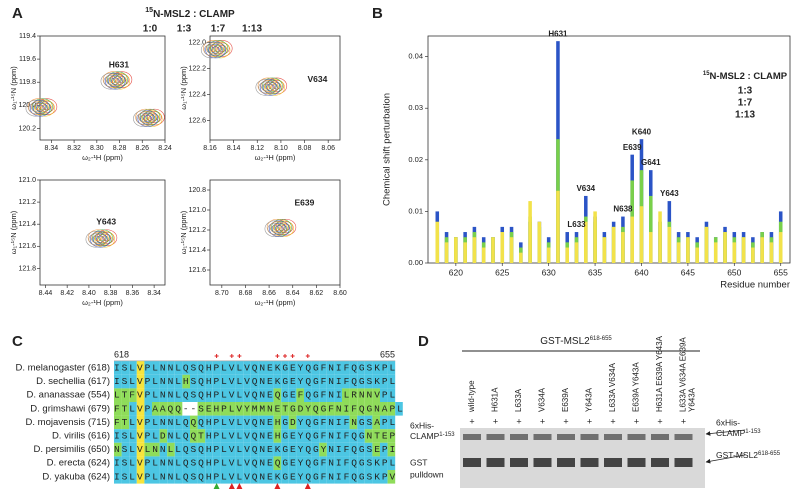  I want to click on y-tick-label: 0.03, so click(415, 107).